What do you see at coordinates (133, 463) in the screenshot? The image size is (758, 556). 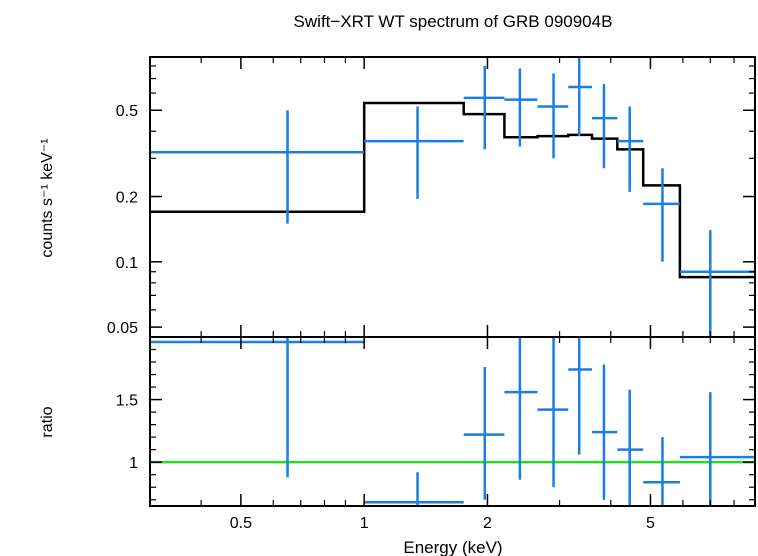 I see `y-tick-label: 1` at bounding box center [133, 463].